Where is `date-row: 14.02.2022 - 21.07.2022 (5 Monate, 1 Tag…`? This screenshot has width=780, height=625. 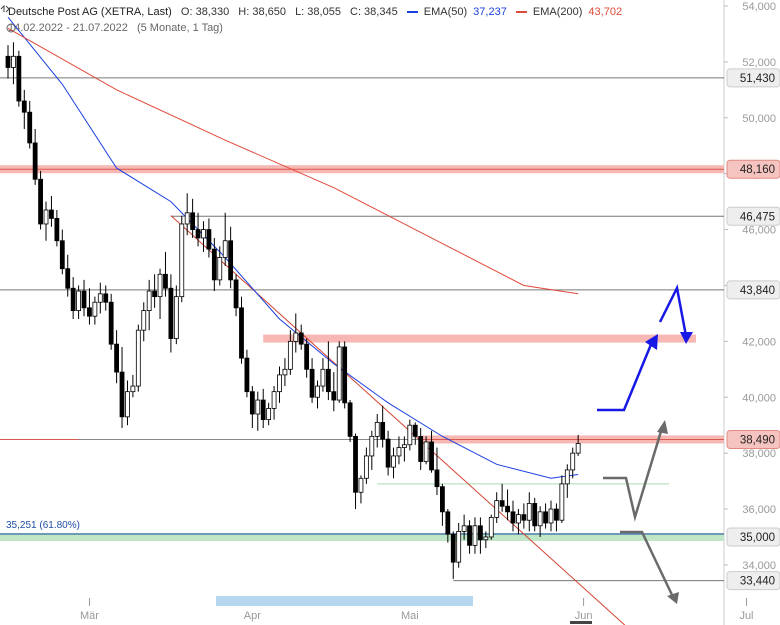 date-row: 14.02.2022 - 21.07.2022 (5 Monate, 1 Tag… is located at coordinates (118, 28).